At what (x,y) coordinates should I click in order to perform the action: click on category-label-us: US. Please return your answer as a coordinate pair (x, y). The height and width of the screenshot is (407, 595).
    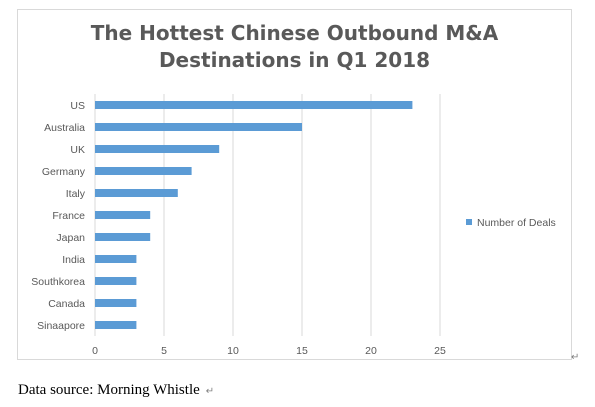
    Looking at the image, I should click on (77, 106).